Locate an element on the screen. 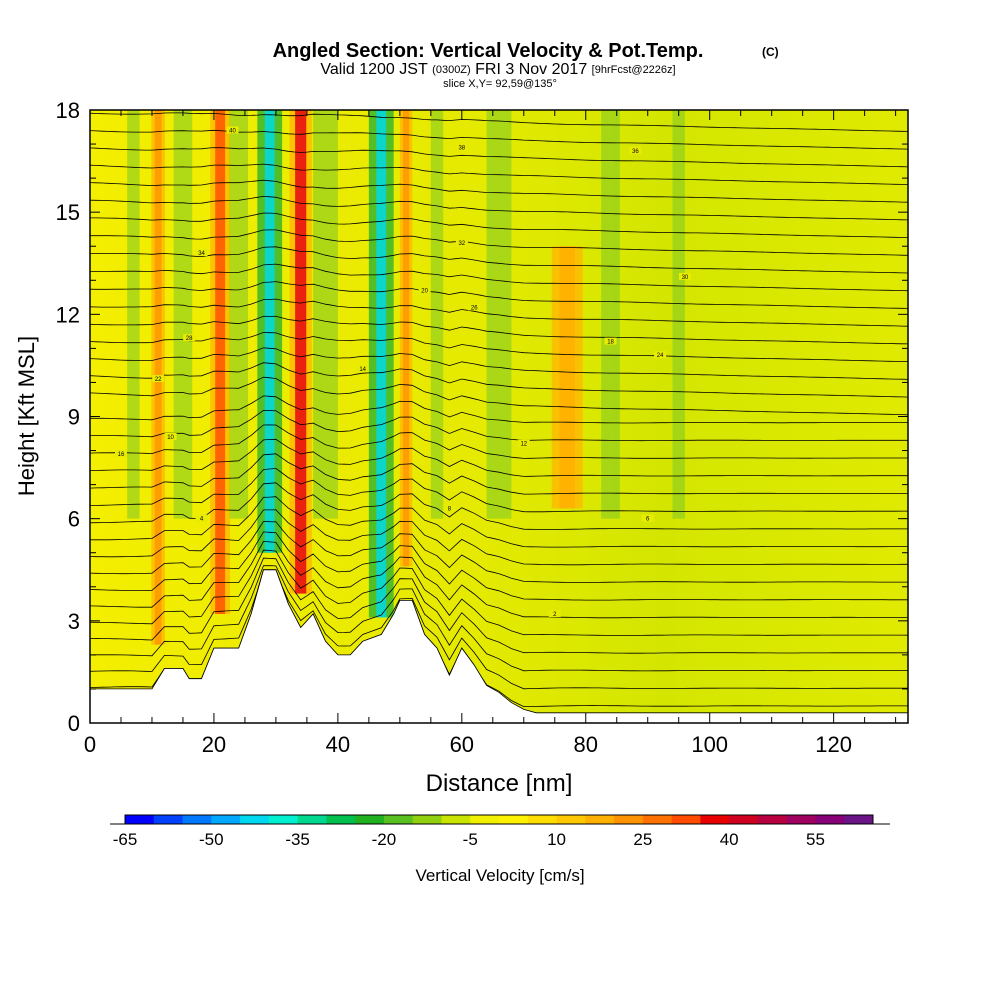 This screenshot has height=1005, width=1000. x-tick-label: 100 is located at coordinates (709, 744).